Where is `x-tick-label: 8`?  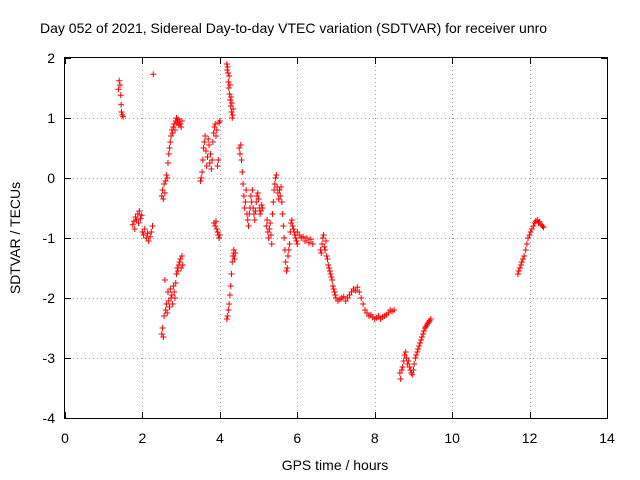 x-tick-label: 8 is located at coordinates (375, 438).